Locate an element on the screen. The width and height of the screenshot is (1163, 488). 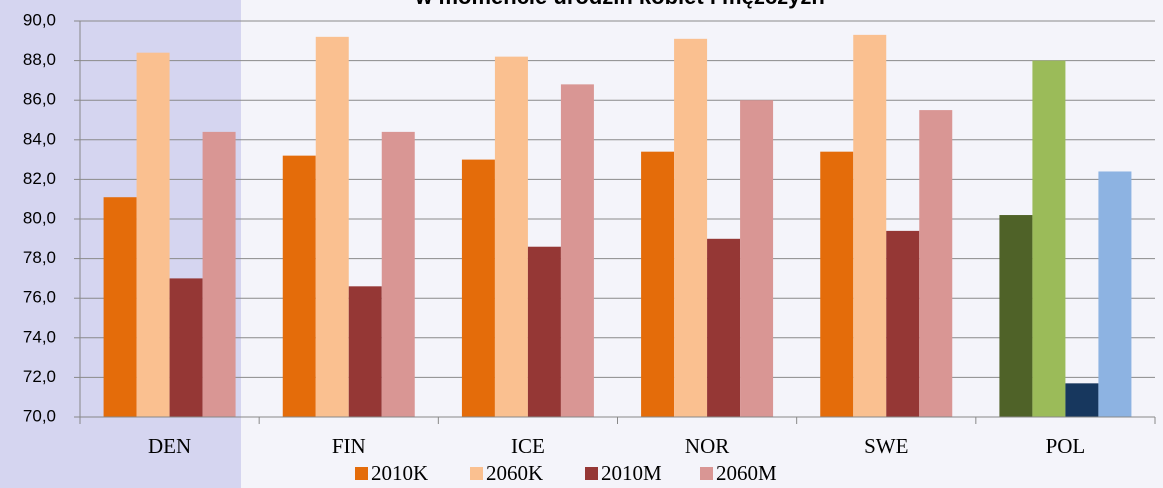
y-tick-label: 84,0 is located at coordinates (39, 138).